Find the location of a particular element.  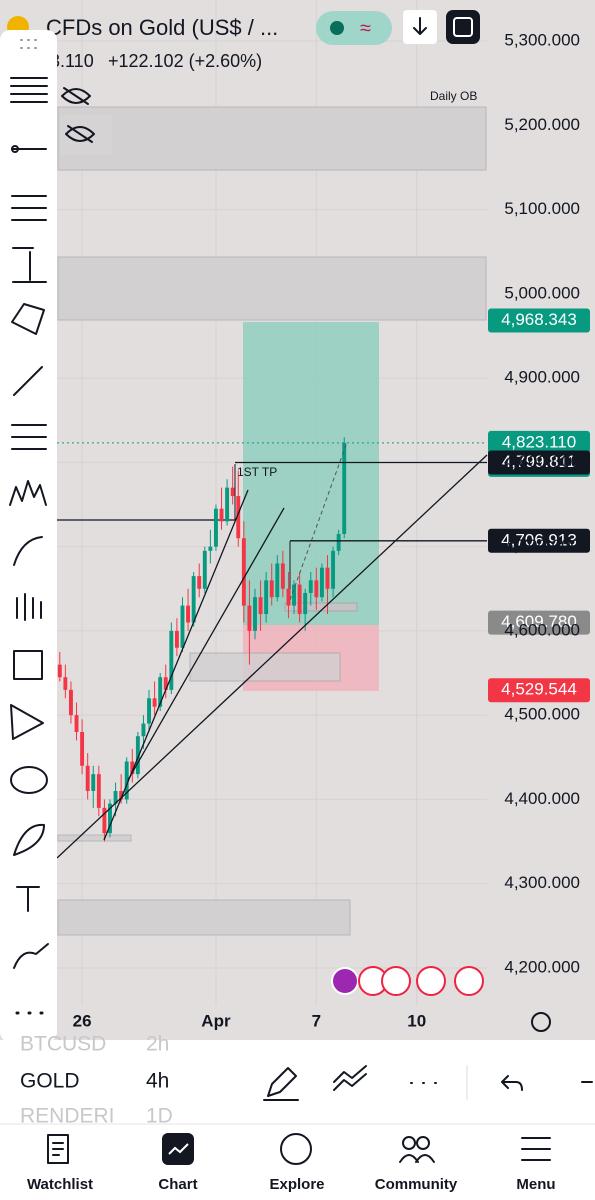

nav-label: Menu is located at coordinates (535, 1184).